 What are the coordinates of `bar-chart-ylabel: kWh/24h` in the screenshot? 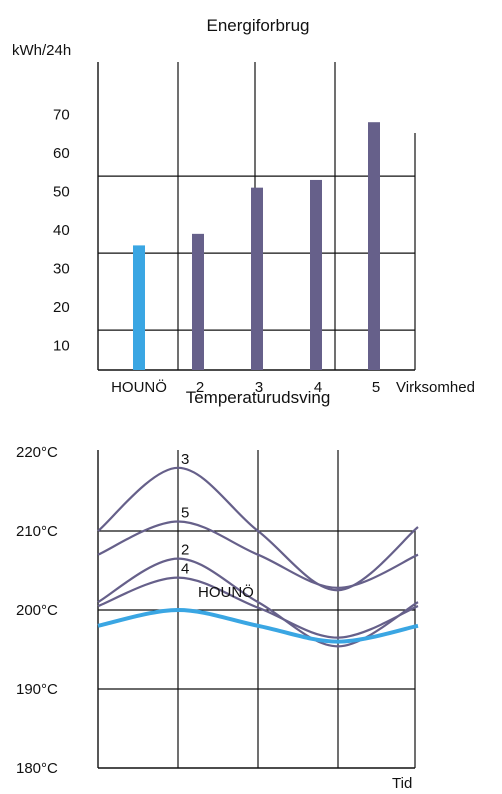 It's located at (41, 50).